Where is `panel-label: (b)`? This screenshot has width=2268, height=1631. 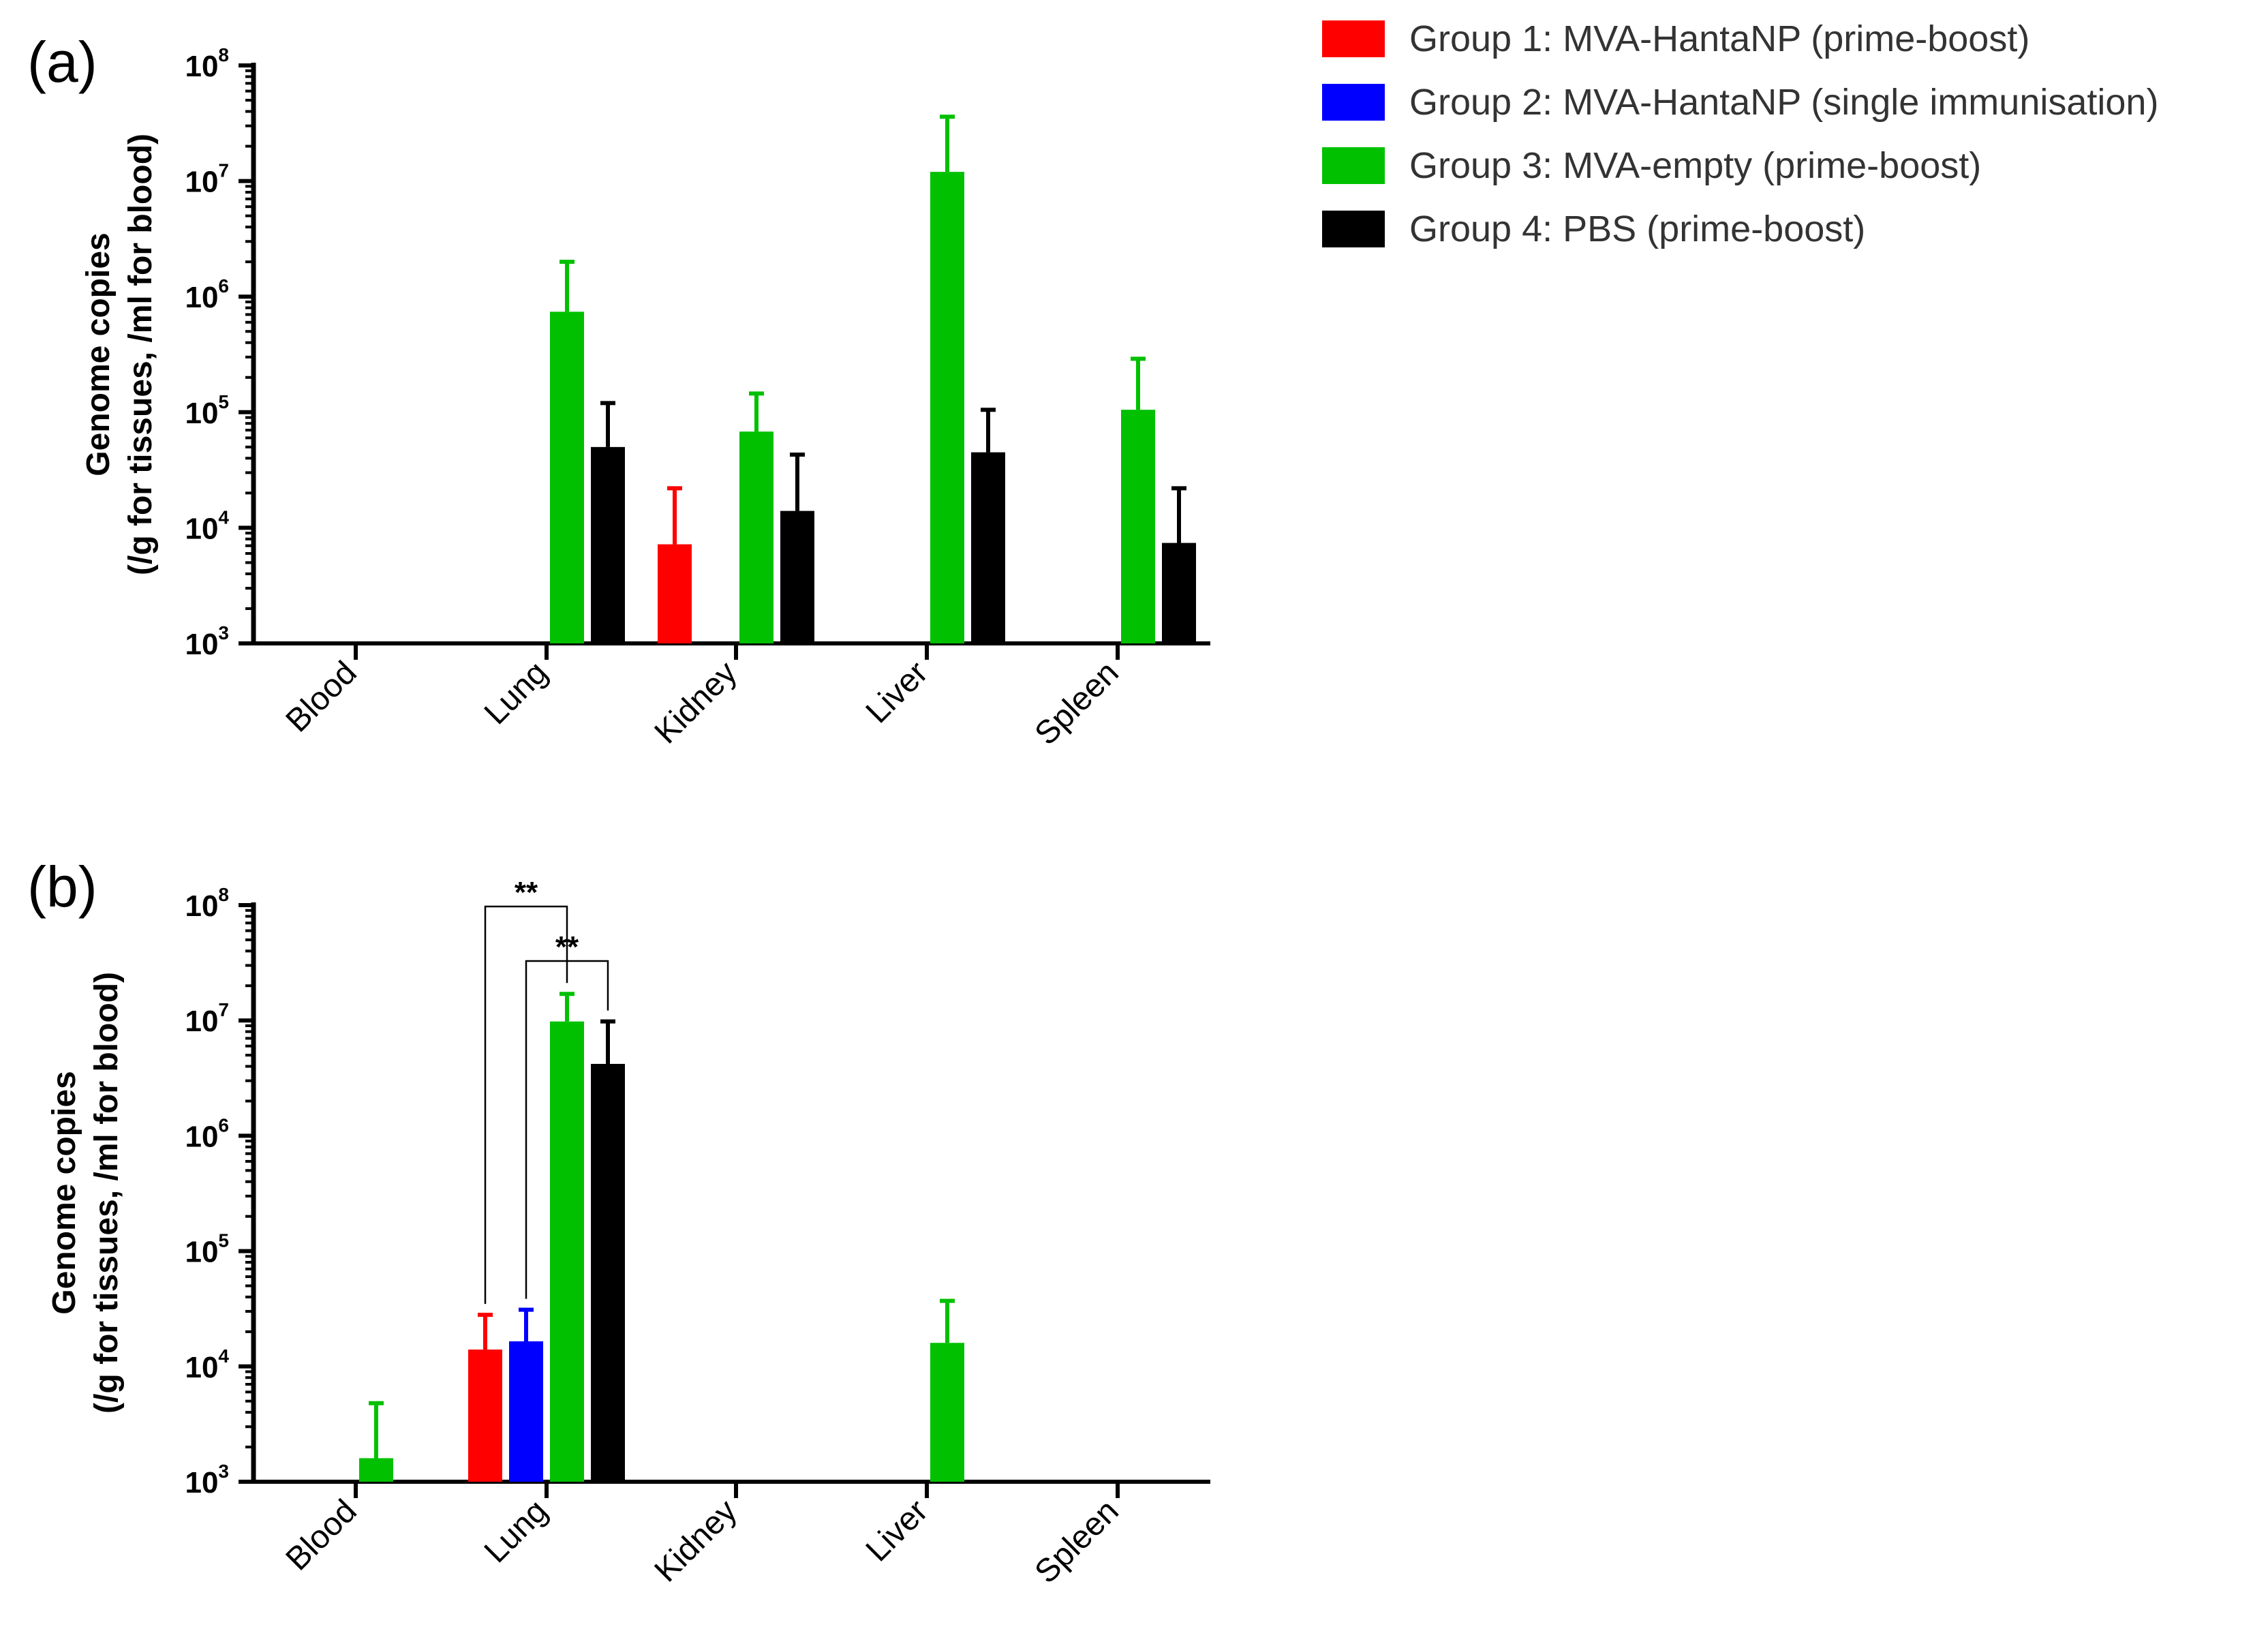 panel-label: (b) is located at coordinates (62, 887).